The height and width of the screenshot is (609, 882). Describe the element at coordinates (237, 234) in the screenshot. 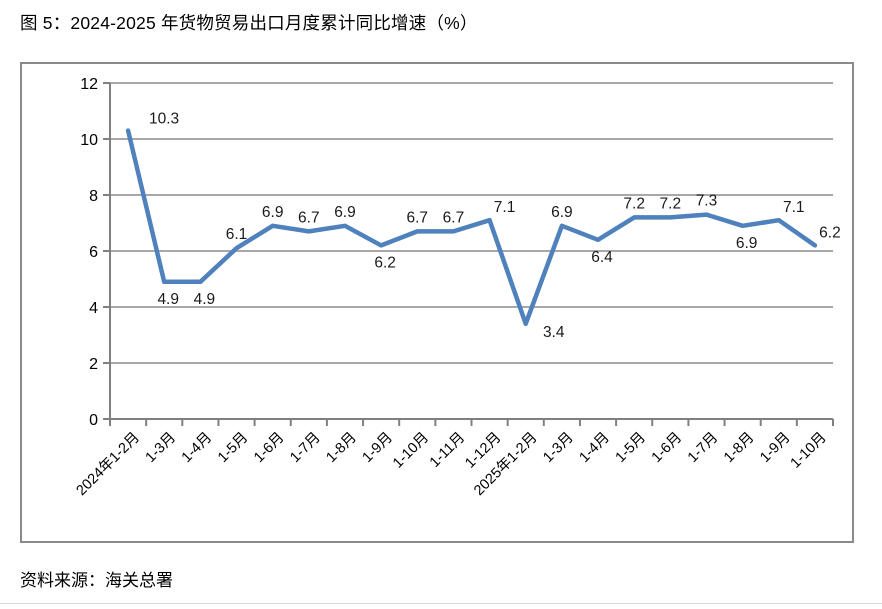

I see `data-point-label: 6.1` at that location.